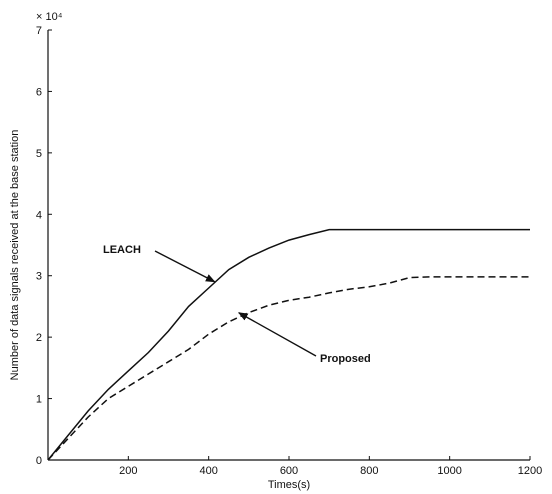 The image size is (552, 494). I want to click on y-tick-label: 1, so click(39, 400).